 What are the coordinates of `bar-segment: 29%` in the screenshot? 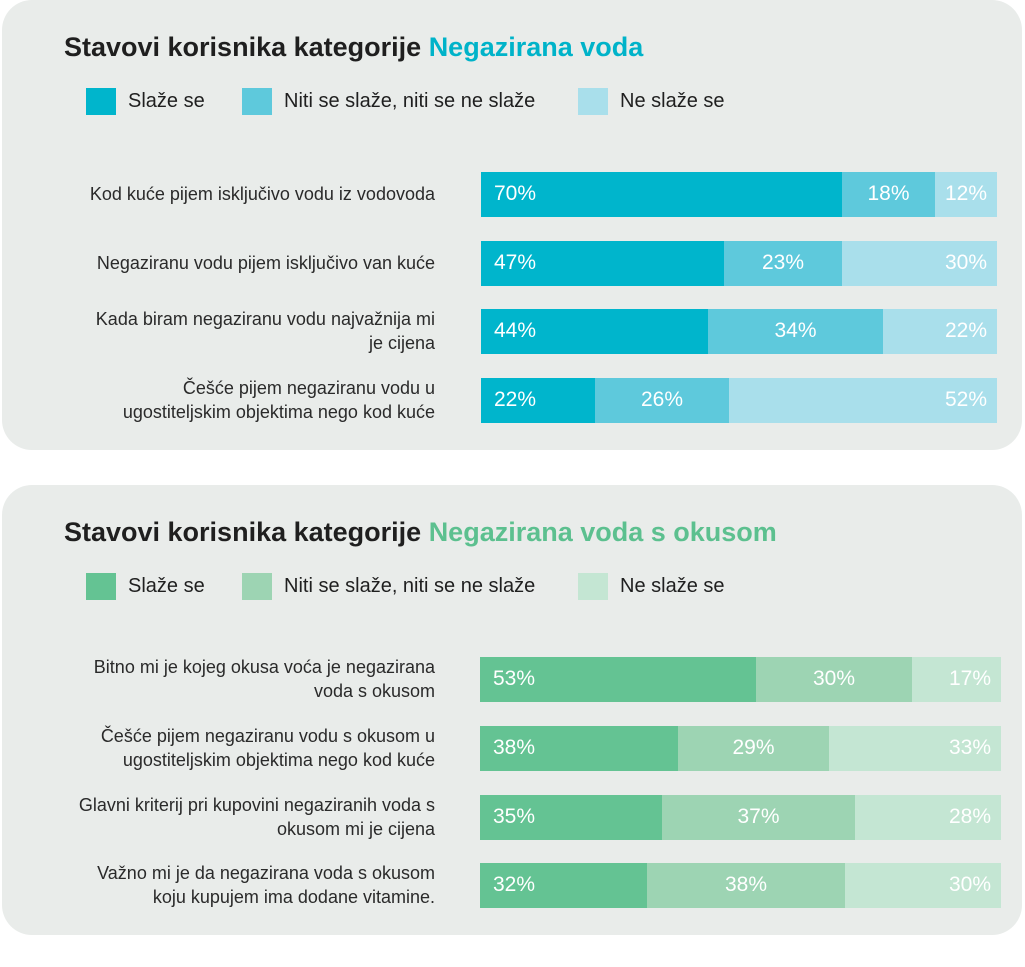 It's located at (753, 748).